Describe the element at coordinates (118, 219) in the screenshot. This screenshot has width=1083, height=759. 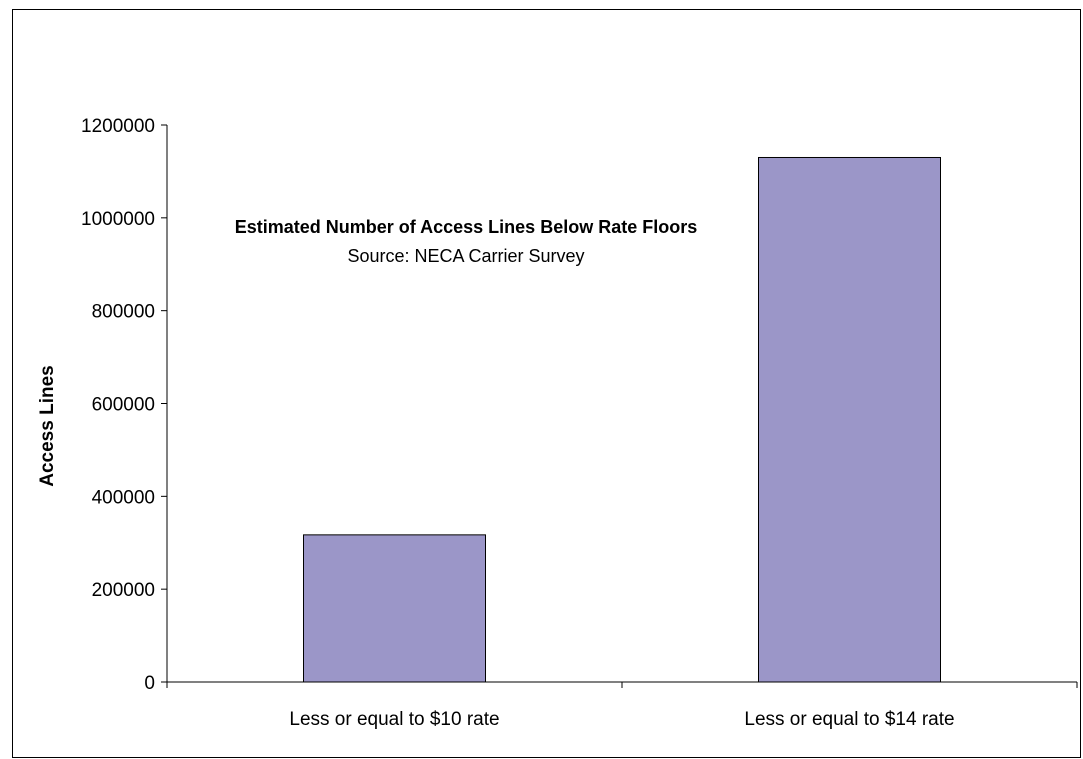
I see `y-tick-label: 1000000` at that location.